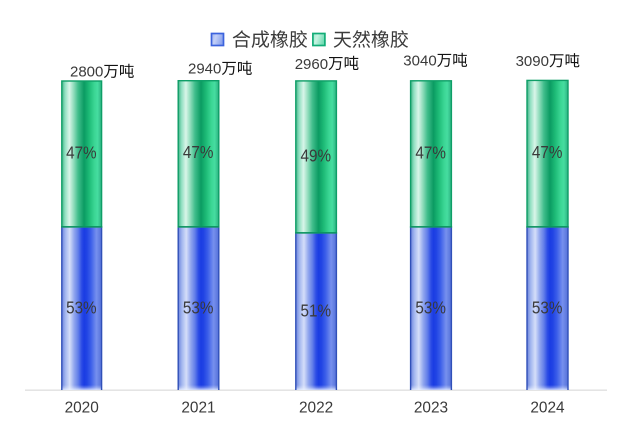 The height and width of the screenshot is (430, 634). Describe the element at coordinates (204, 69) in the screenshot. I see `svg-text: 2940` at that location.